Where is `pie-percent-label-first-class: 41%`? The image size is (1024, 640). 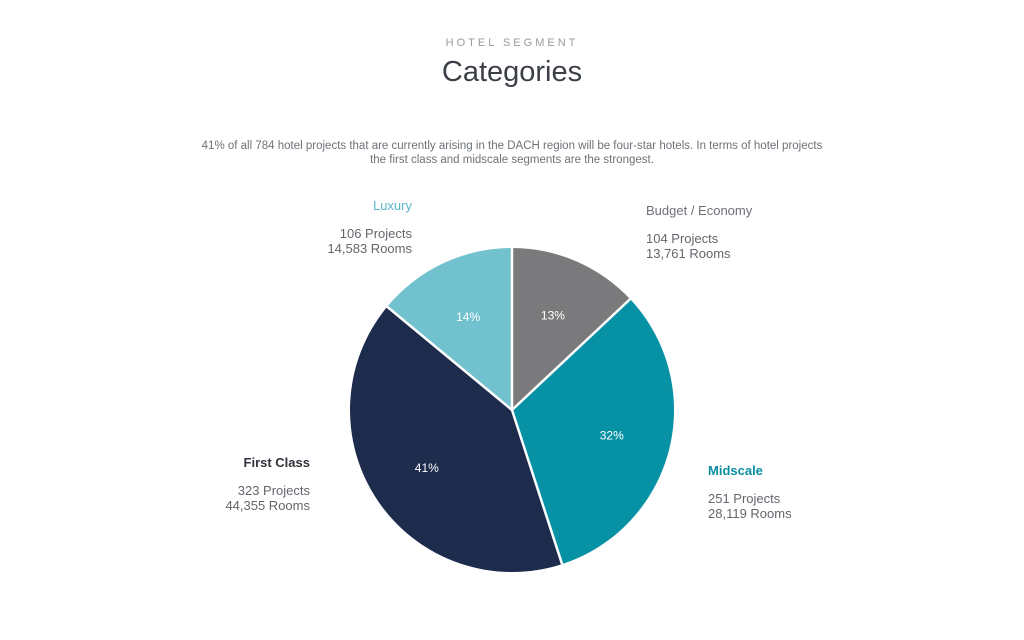 pie-percent-label-first-class: 41% is located at coordinates (427, 468).